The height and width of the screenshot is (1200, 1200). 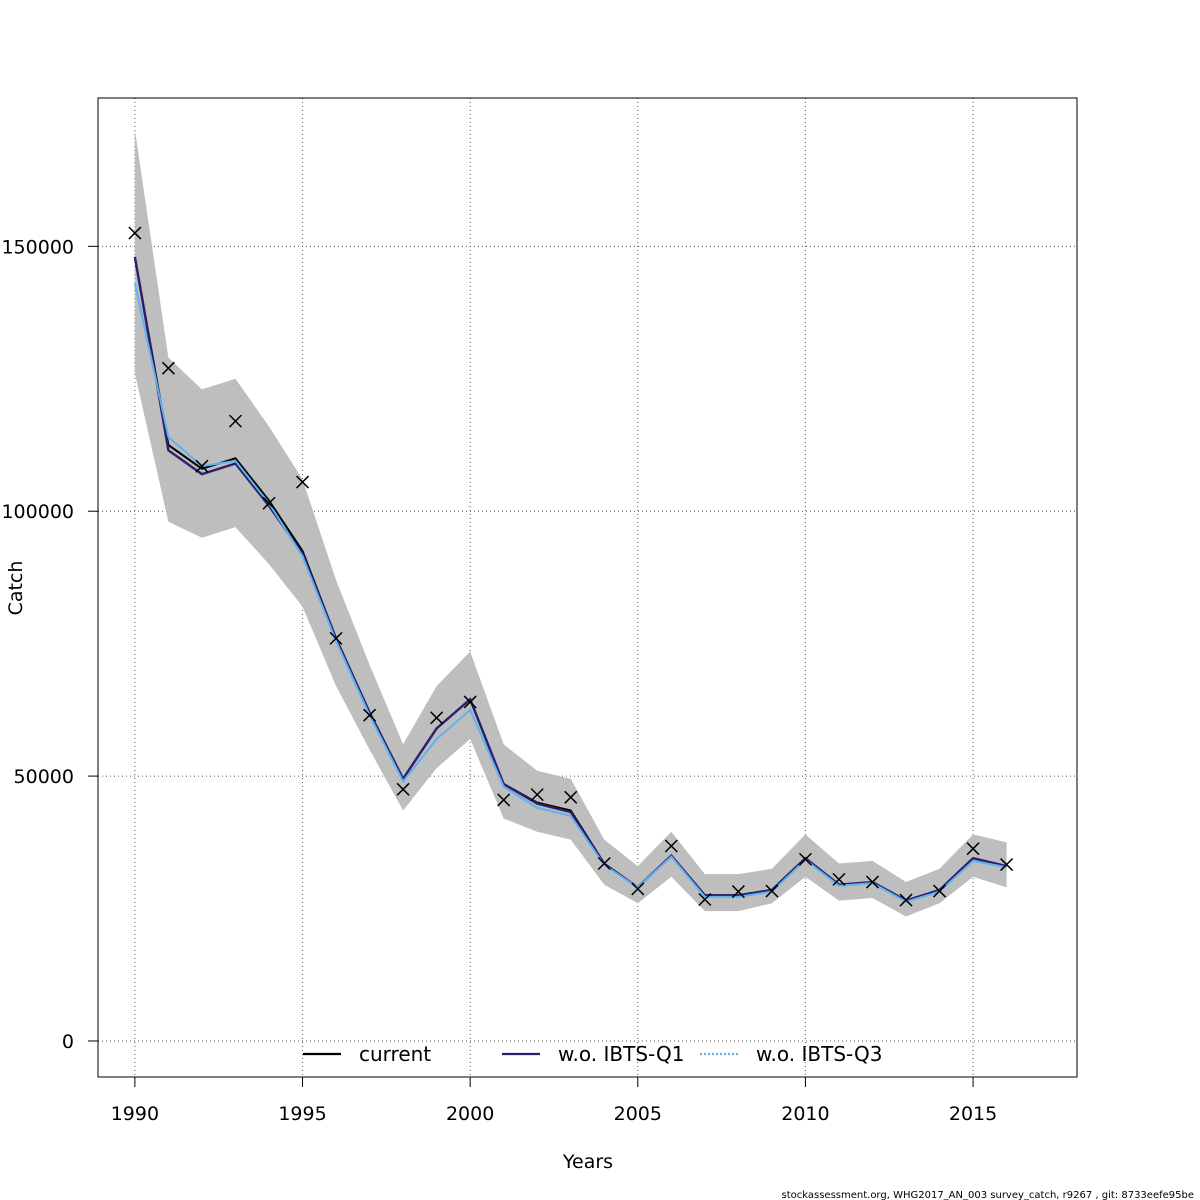 What do you see at coordinates (202, 466) in the screenshot?
I see `observation-marker-1992` at bounding box center [202, 466].